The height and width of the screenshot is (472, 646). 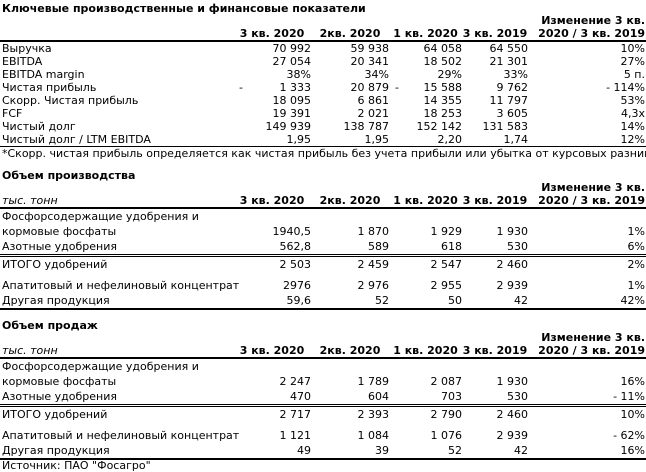 What do you see at coordinates (323, 61) in the screenshot?
I see `table-row-ebitda: EBITDA 27 054 20 341 18 502 21 301 27%` at bounding box center [323, 61].